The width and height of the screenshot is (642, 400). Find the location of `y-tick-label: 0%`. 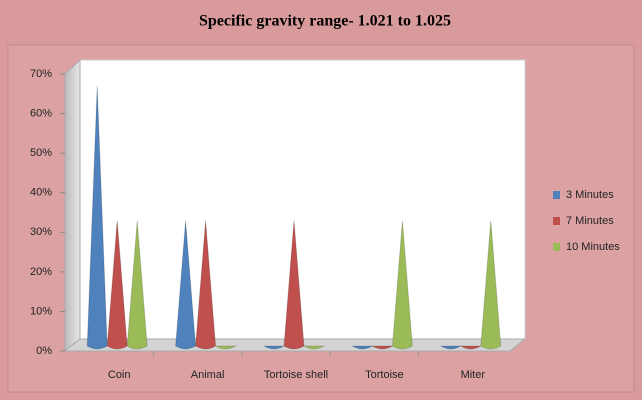

y-tick-label: 0% is located at coordinates (44, 351).